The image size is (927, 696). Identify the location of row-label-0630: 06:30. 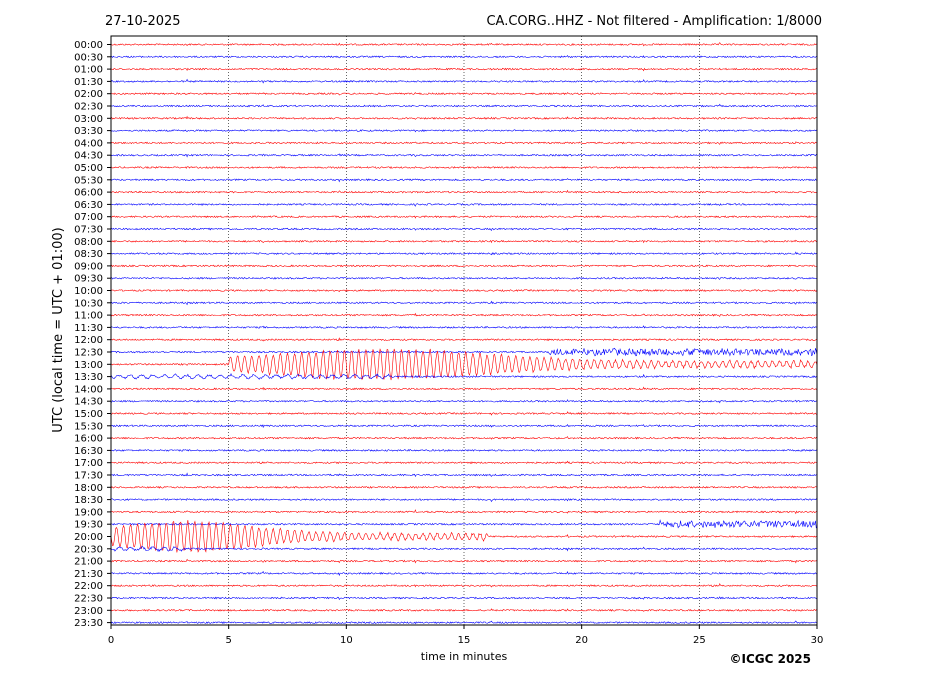
(88, 205).